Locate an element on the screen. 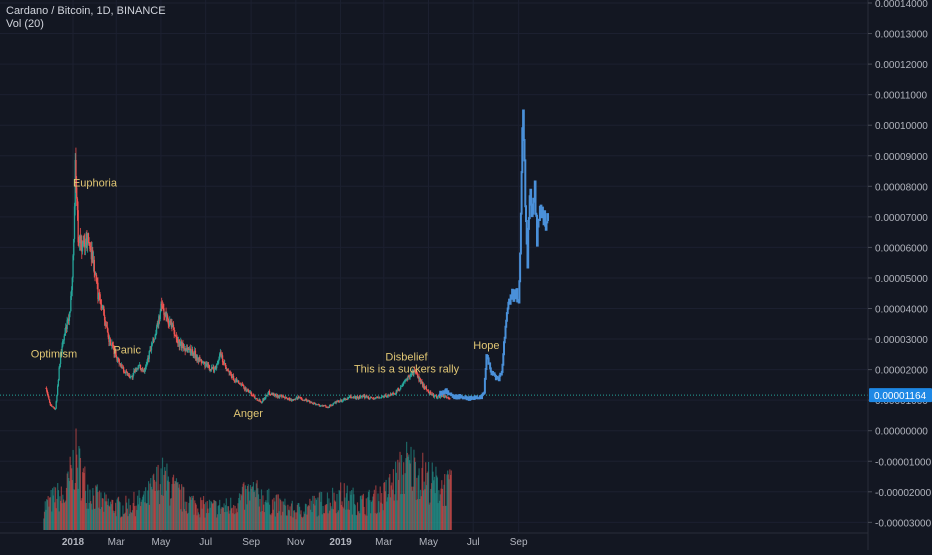 The width and height of the screenshot is (932, 555). volume-indicator-label: Vol (20) is located at coordinates (25, 24).